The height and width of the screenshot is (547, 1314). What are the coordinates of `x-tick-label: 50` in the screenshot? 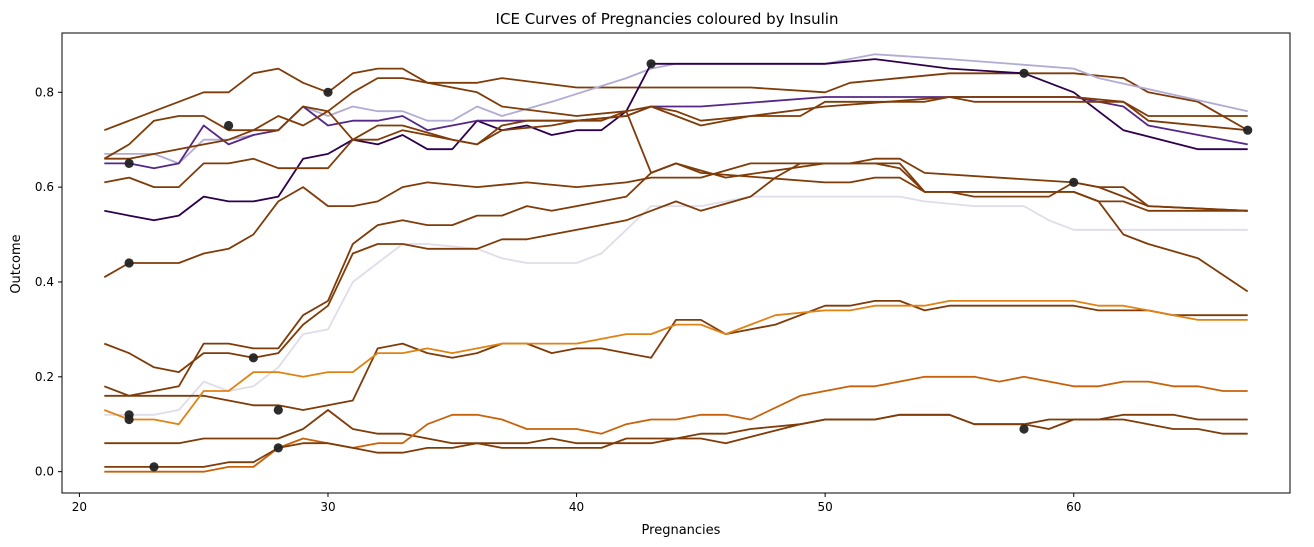 It's located at (825, 507).